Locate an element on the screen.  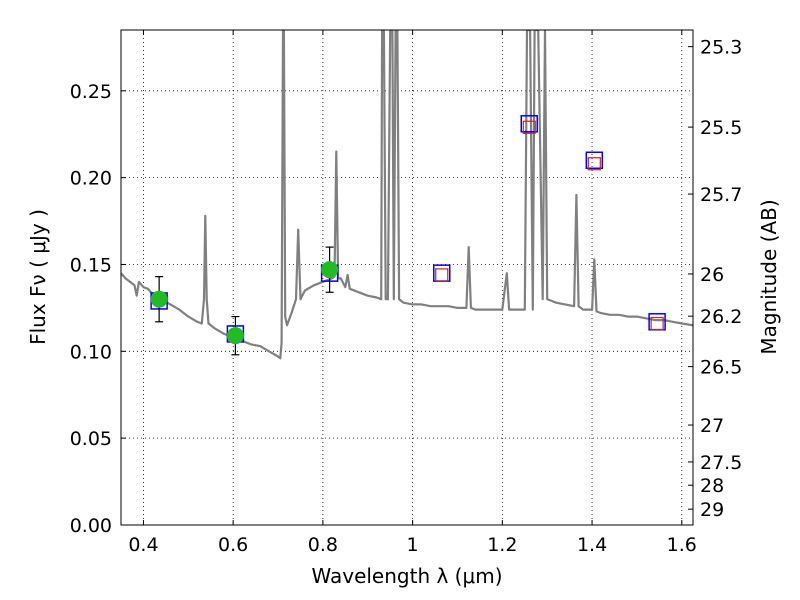
x-tick-label: 0.6 is located at coordinates (233, 545).